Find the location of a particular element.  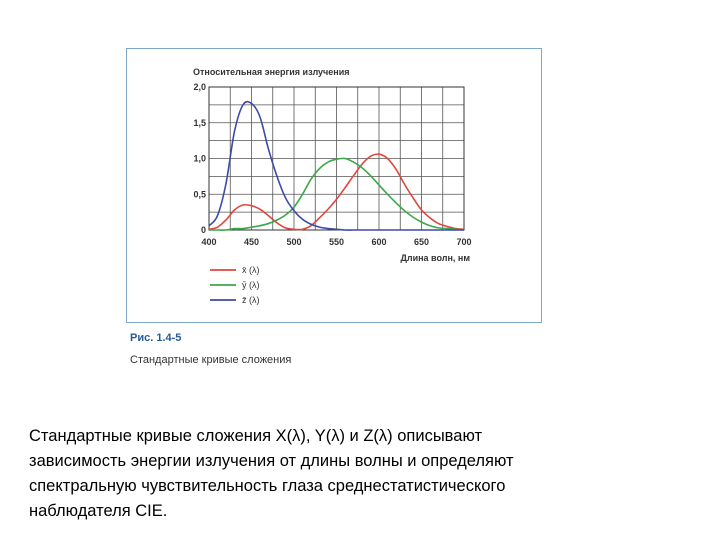

x-tick-label: 650 is located at coordinates (421, 242).